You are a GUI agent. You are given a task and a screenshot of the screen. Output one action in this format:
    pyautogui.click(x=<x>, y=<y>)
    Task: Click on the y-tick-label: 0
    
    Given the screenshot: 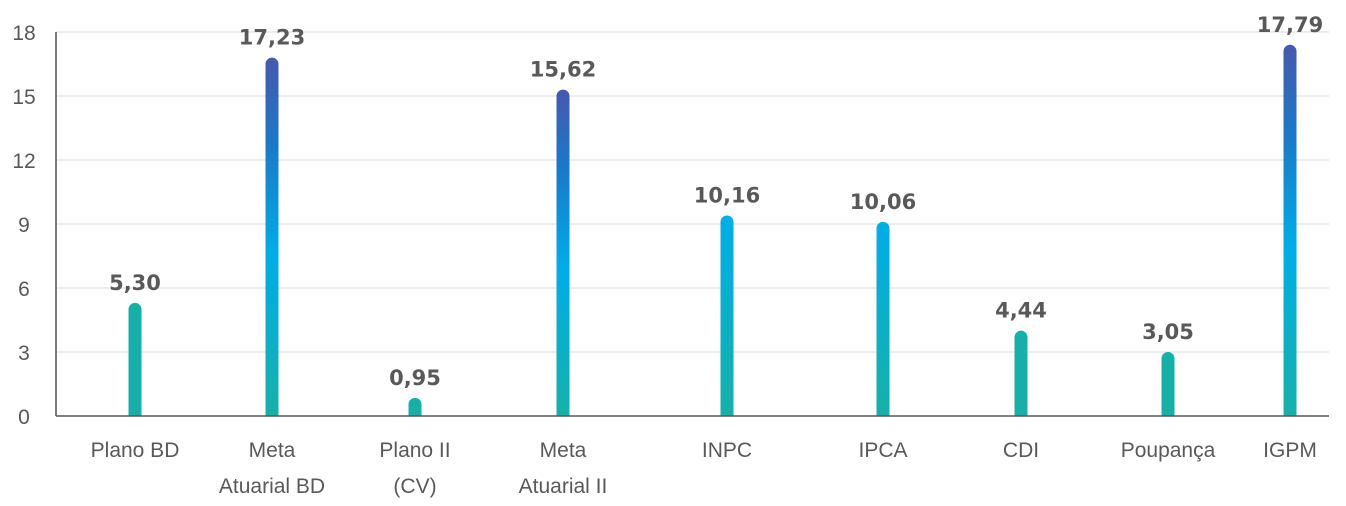 What is the action you would take?
    pyautogui.click(x=24, y=417)
    